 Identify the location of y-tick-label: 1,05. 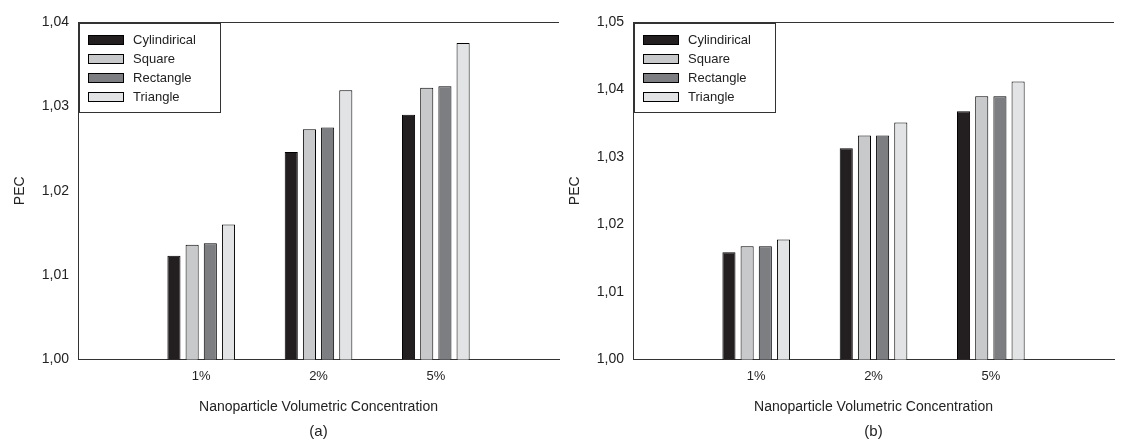
(610, 20).